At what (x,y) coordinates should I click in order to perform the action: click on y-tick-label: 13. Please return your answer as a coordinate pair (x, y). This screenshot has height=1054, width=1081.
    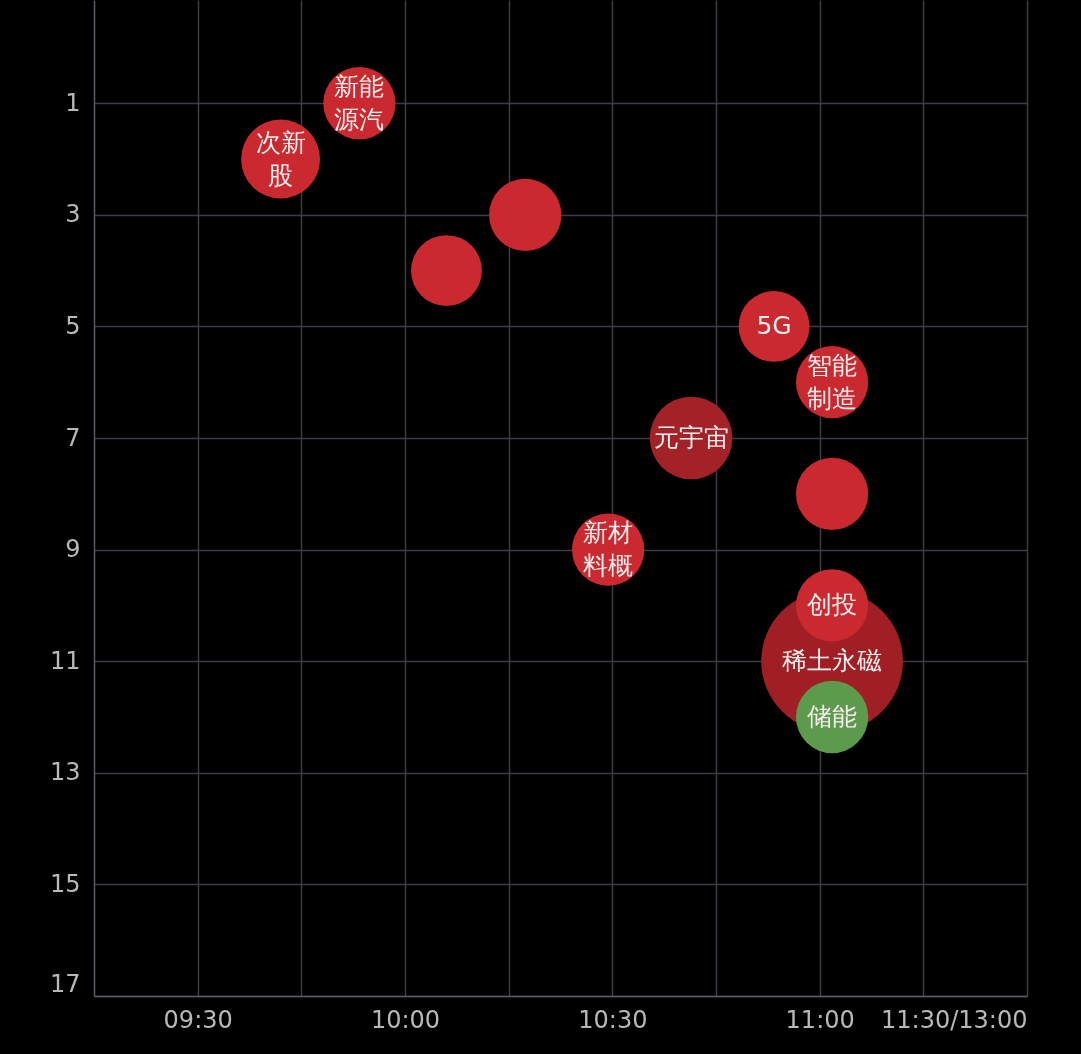
    Looking at the image, I should click on (65, 772).